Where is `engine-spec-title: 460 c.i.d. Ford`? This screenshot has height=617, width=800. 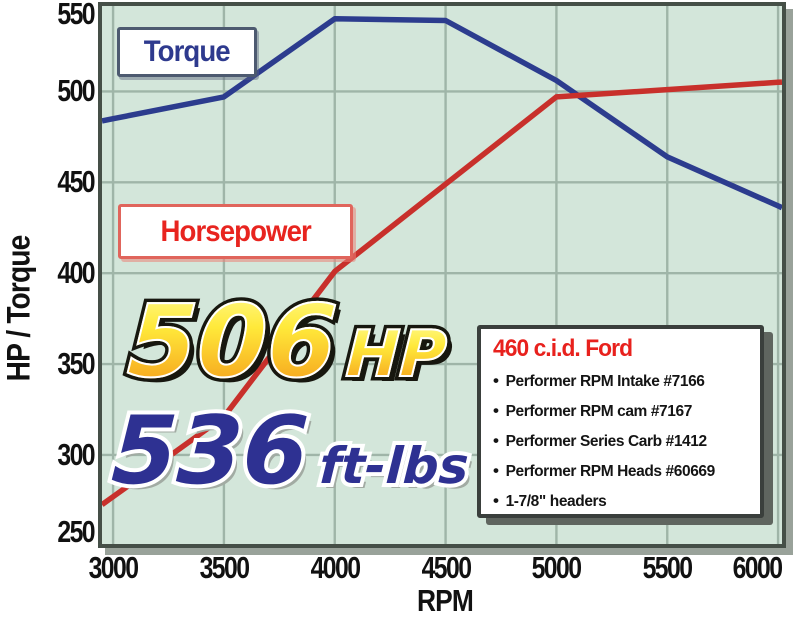
engine-spec-title: 460 c.i.d. Ford is located at coordinates (563, 348).